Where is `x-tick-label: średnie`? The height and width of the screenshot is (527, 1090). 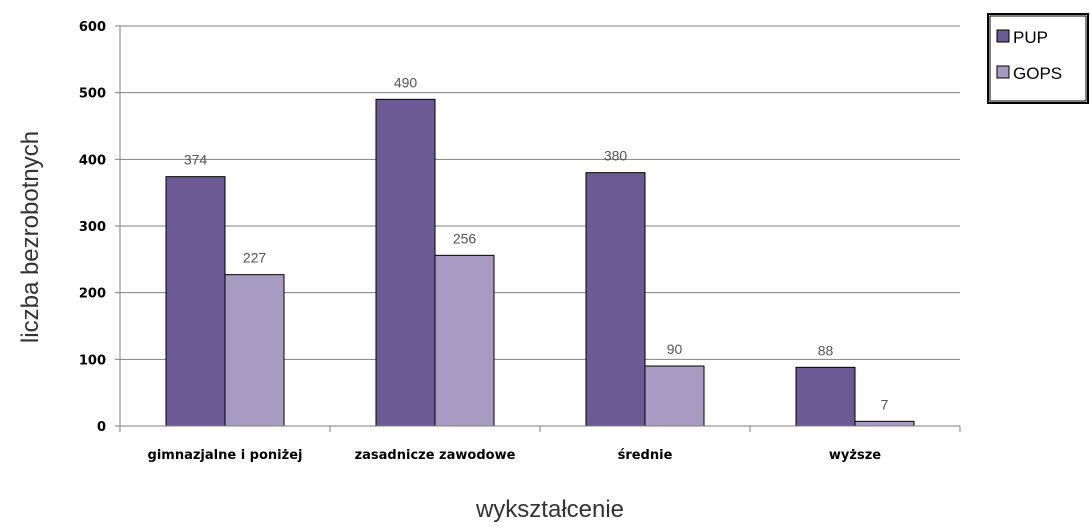 x-tick-label: średnie is located at coordinates (645, 455).